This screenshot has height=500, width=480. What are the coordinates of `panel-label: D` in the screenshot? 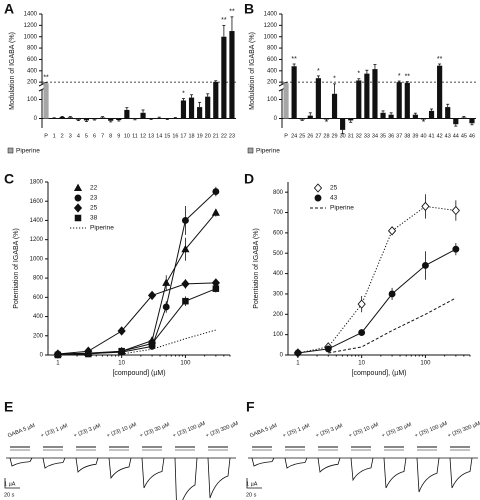 It's located at (249, 179).